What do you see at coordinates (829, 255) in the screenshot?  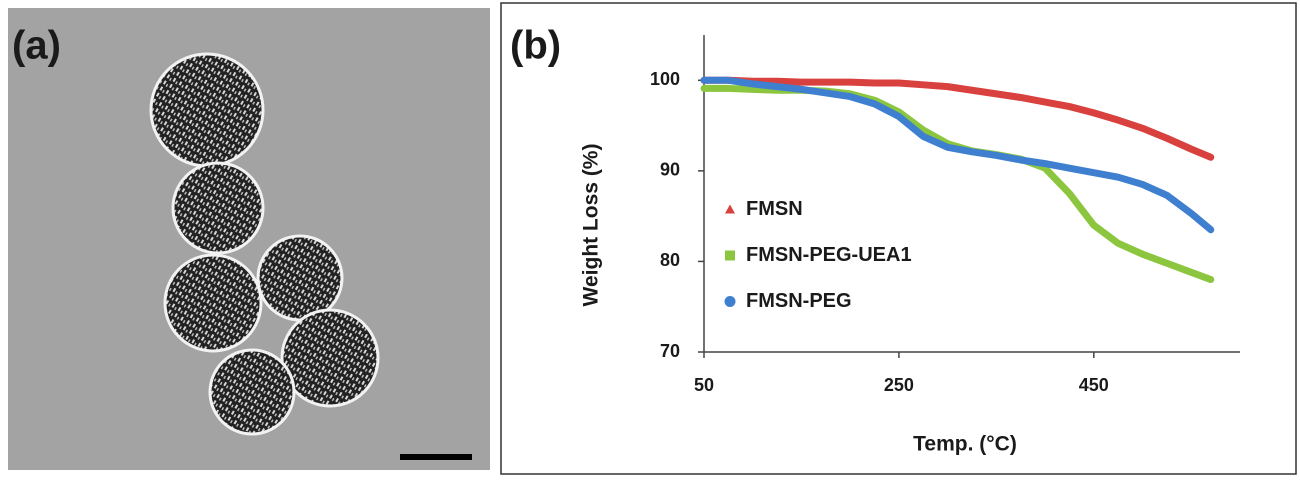 I see `legend-label: FMSN-PEG-UEA1` at bounding box center [829, 255].